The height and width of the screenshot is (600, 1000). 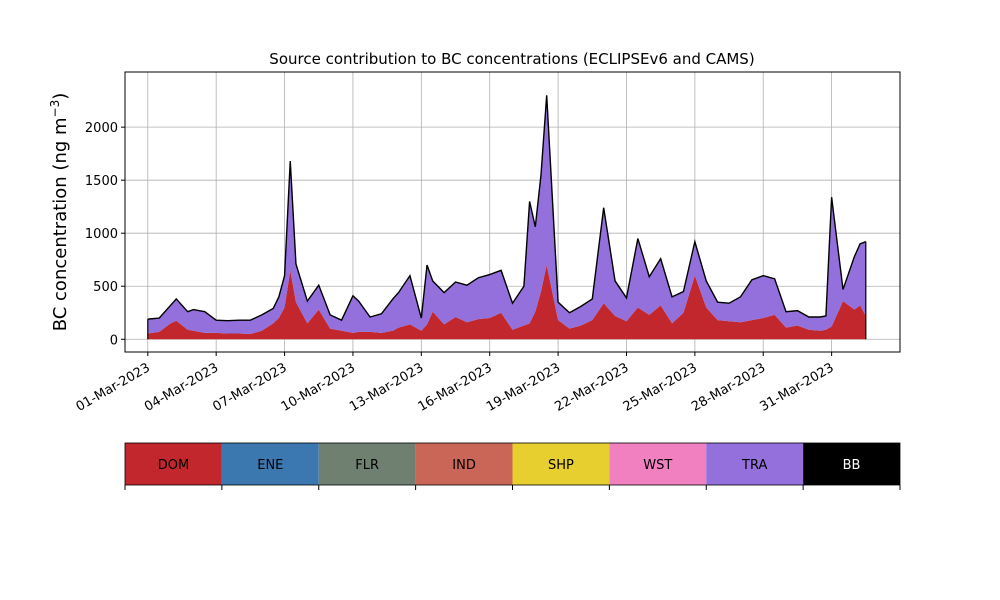 I want to click on legend-swatch-bb, so click(x=851, y=464).